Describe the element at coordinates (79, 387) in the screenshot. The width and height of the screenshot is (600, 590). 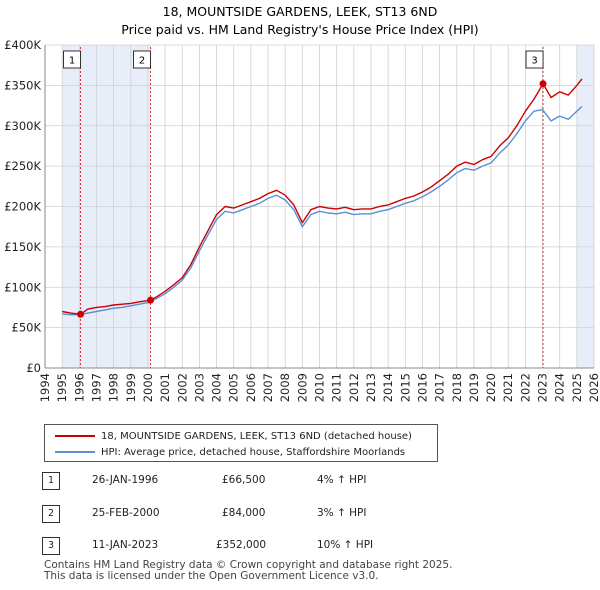
I see `x-tick-label: 1996` at that location.